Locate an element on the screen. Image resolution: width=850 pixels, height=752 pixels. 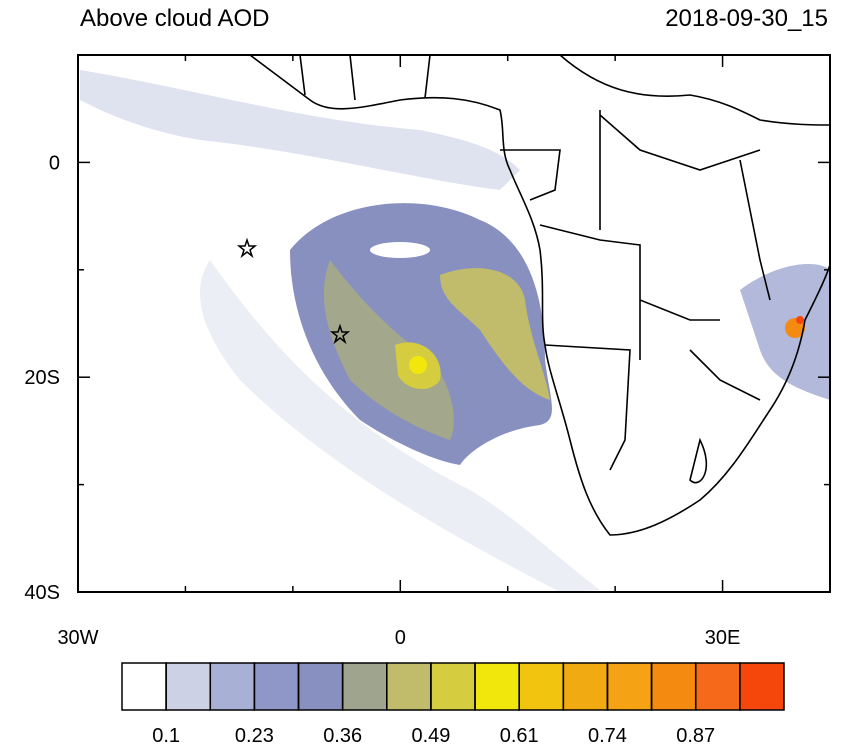
chart-title: Above cloud AOD is located at coordinates (174, 18).